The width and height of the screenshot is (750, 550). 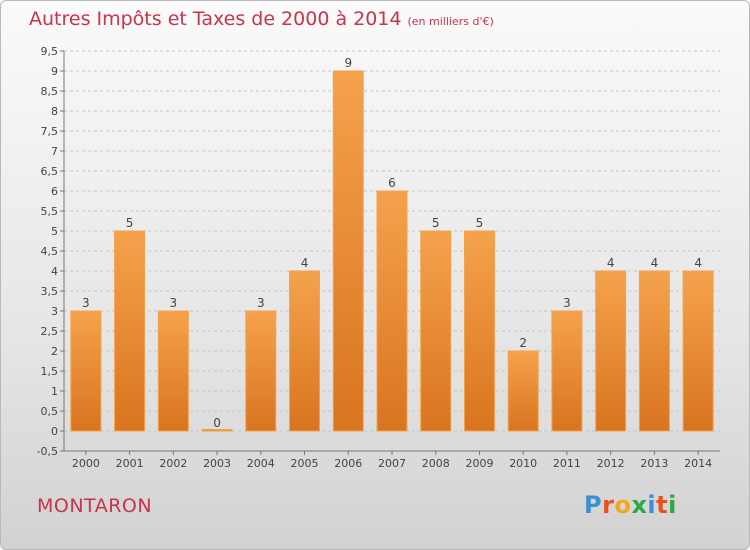 What do you see at coordinates (54, 231) in the screenshot?
I see `y-tick-label: 5` at bounding box center [54, 231].